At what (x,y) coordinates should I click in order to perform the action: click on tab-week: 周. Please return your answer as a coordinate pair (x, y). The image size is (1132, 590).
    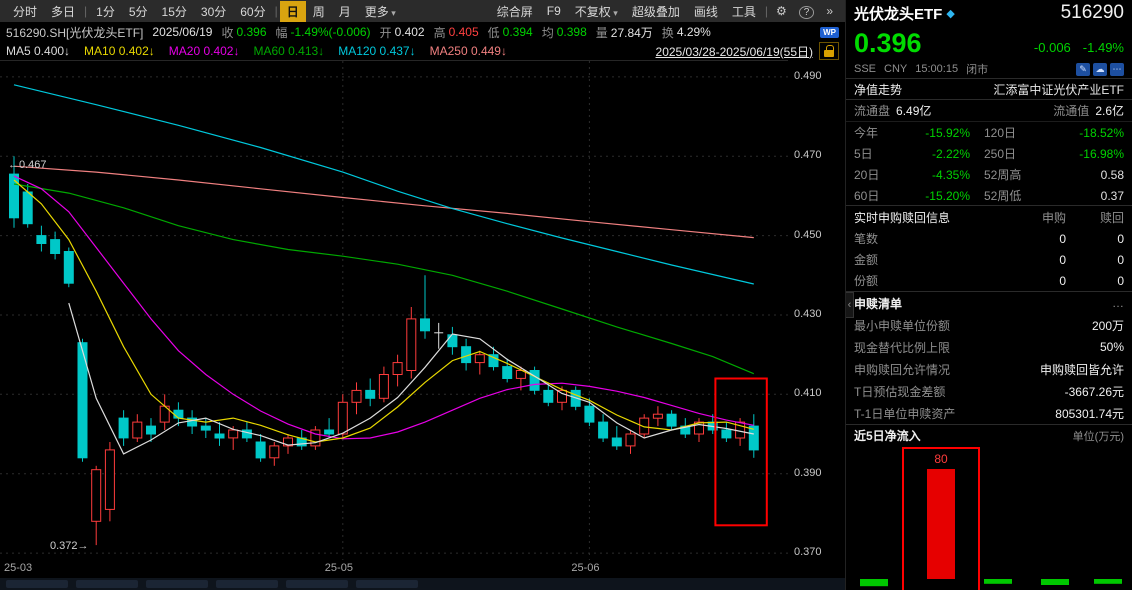
    Looking at the image, I should click on (318, 11).